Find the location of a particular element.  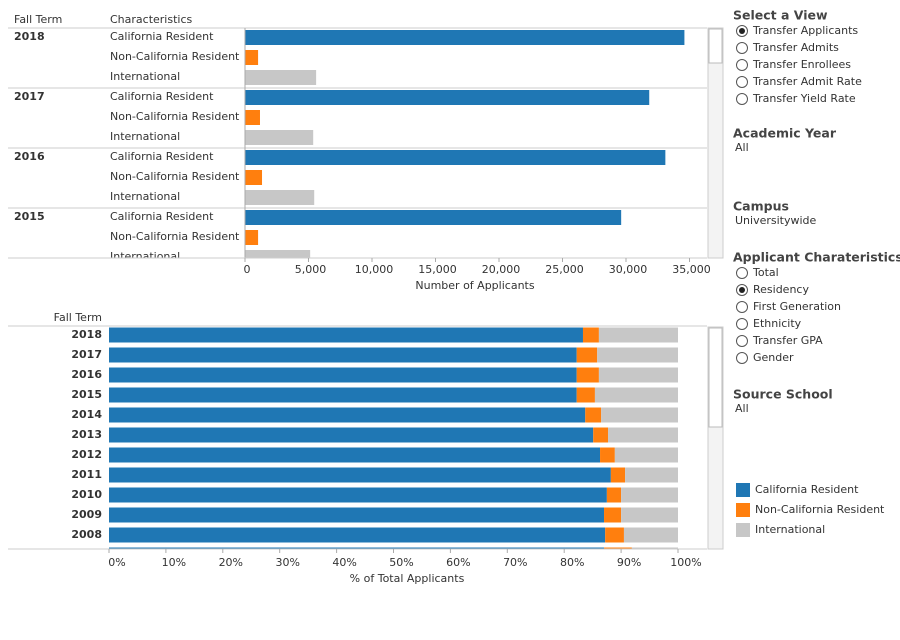

filter-title: Select a View is located at coordinates (780, 15).